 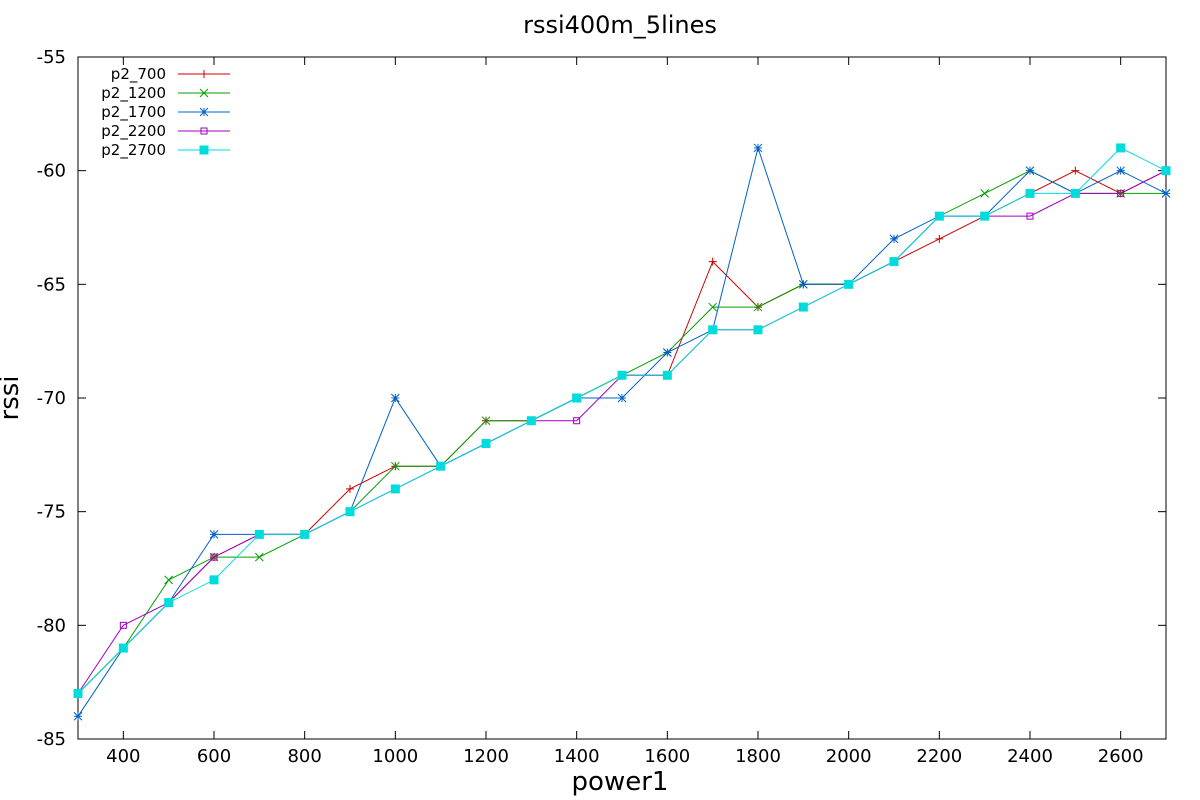 What do you see at coordinates (133, 131) in the screenshot?
I see `legend-label: p2_2200` at bounding box center [133, 131].